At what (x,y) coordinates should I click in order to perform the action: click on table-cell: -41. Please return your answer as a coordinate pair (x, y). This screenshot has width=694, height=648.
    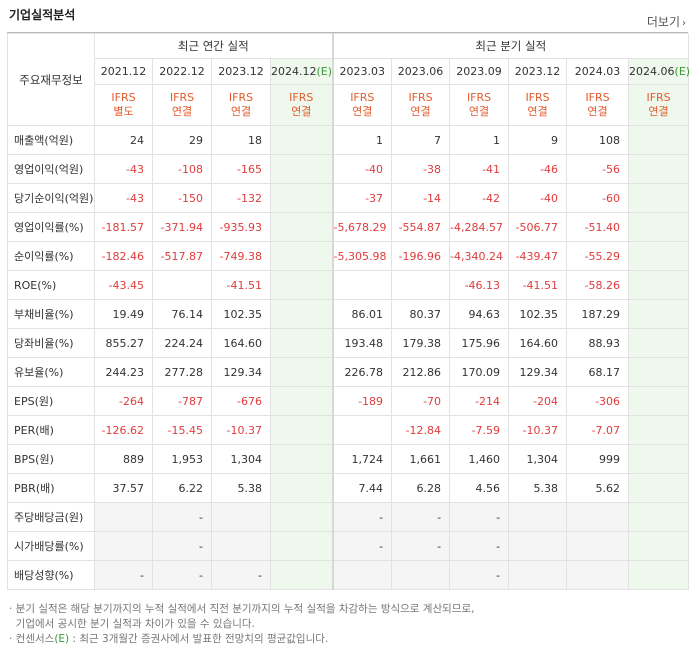
    Looking at the image, I should click on (479, 169).